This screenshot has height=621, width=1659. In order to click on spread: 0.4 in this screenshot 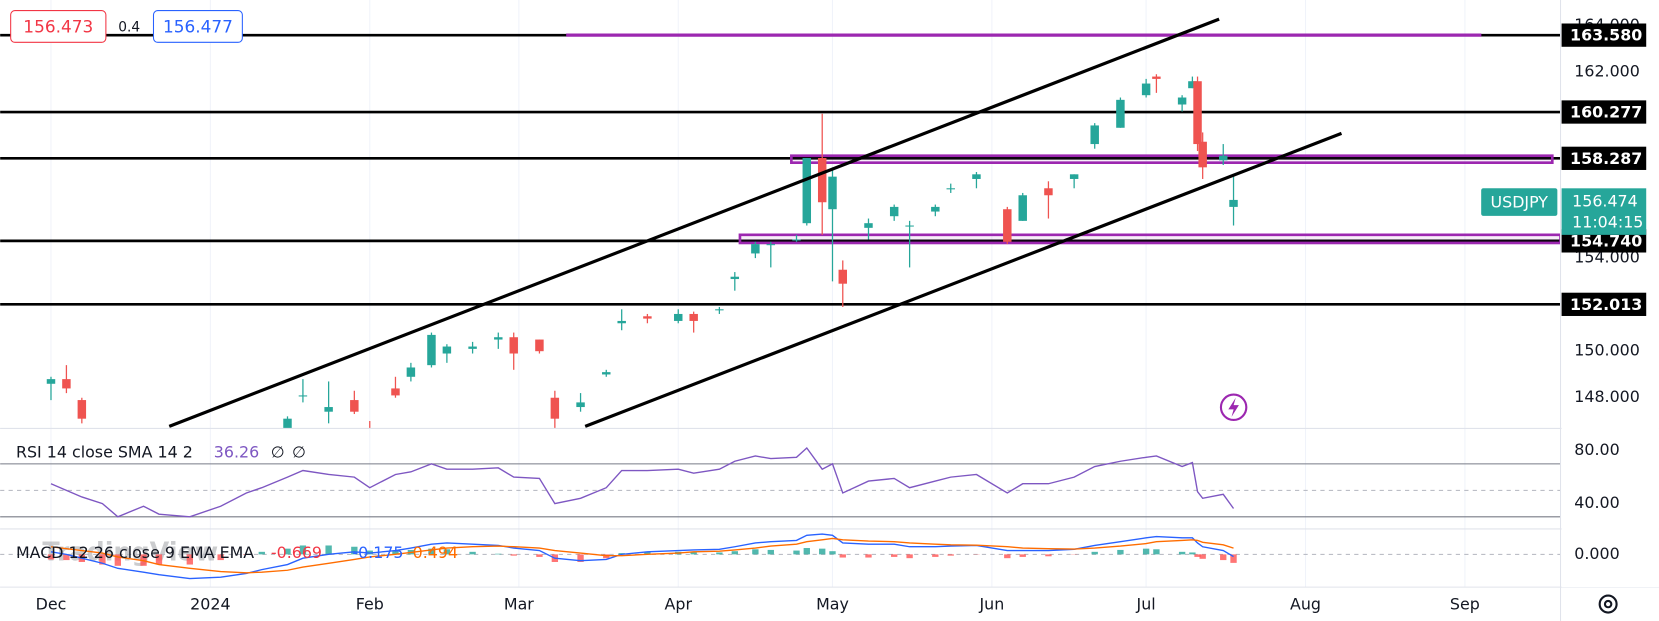, I will do `click(129, 28)`.